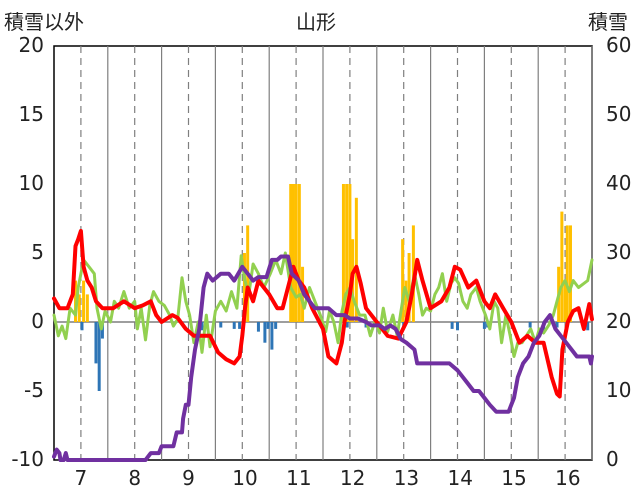 The height and width of the screenshot is (501, 636). What do you see at coordinates (299, 478) in the screenshot?
I see `x-tick: 11` at bounding box center [299, 478].